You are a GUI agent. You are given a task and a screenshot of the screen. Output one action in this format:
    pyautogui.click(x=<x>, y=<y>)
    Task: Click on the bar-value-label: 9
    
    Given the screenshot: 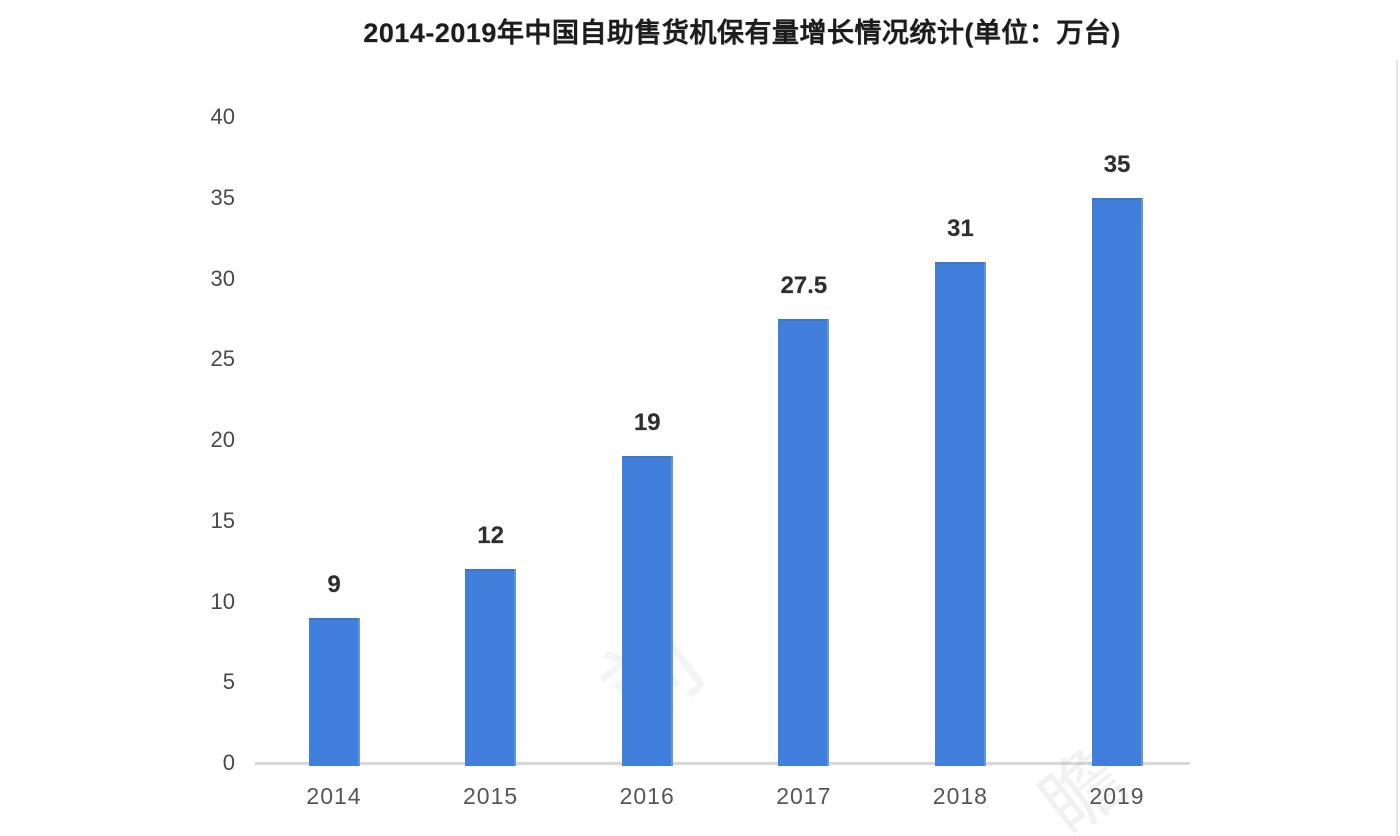 What is the action you would take?
    pyautogui.click(x=334, y=584)
    